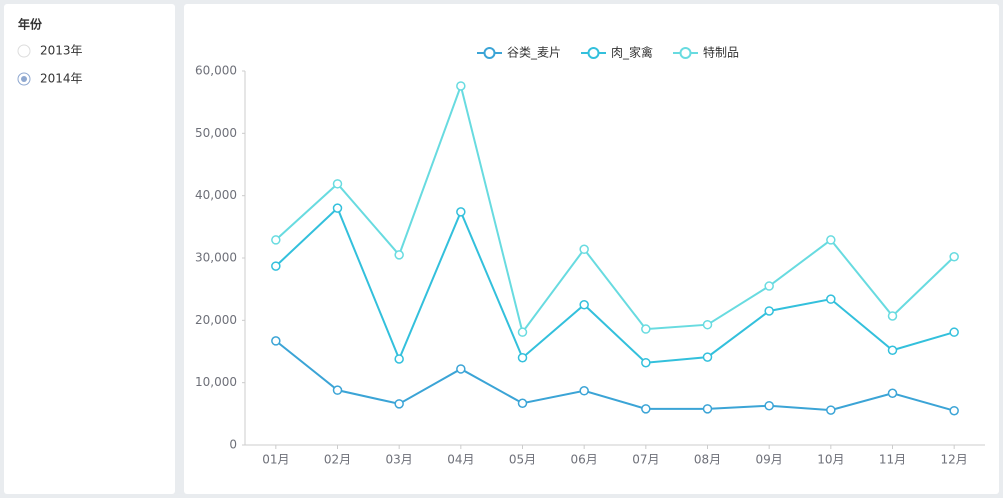  Describe the element at coordinates (534, 53) in the screenshot. I see `legend-label: 谷类_麦片` at that location.